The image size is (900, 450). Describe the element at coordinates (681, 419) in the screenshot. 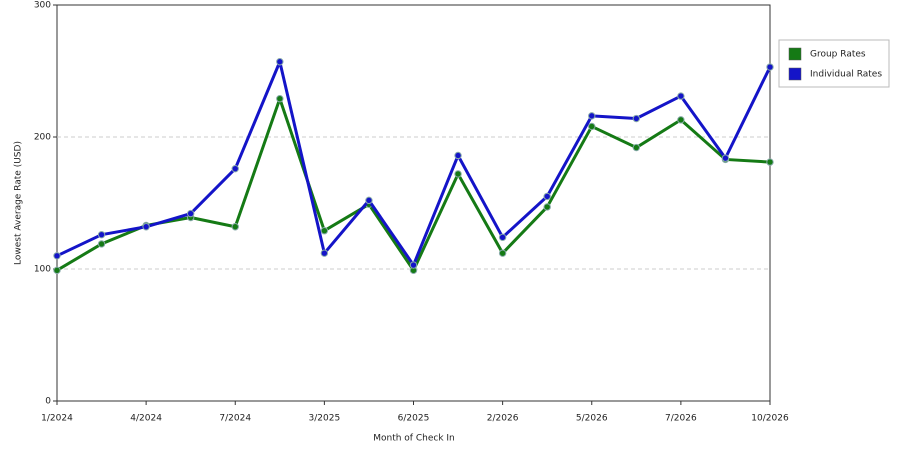

I see `x-tick-label: 7/2026` at that location.